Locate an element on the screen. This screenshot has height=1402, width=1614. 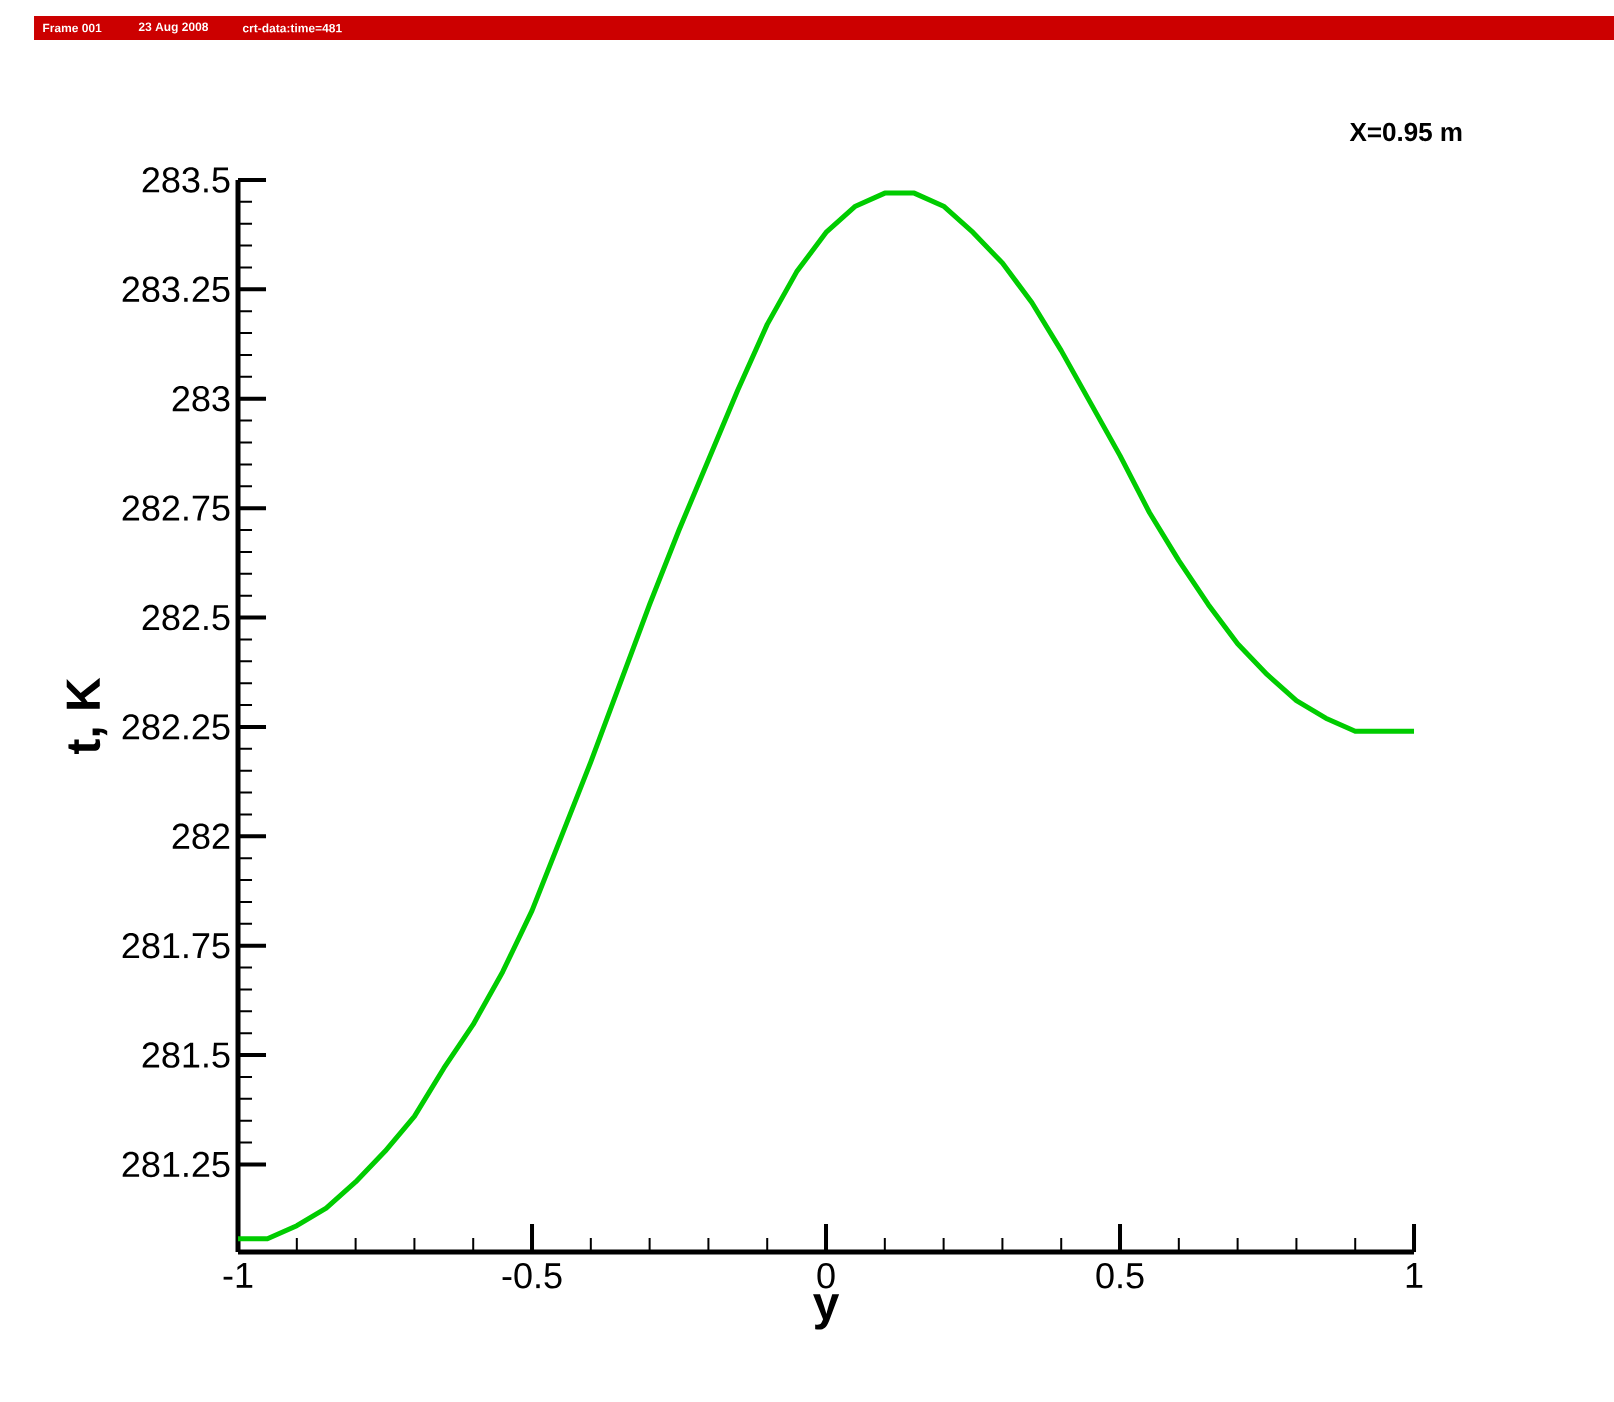
y-tick-label: 281.75 is located at coordinates (176, 945).